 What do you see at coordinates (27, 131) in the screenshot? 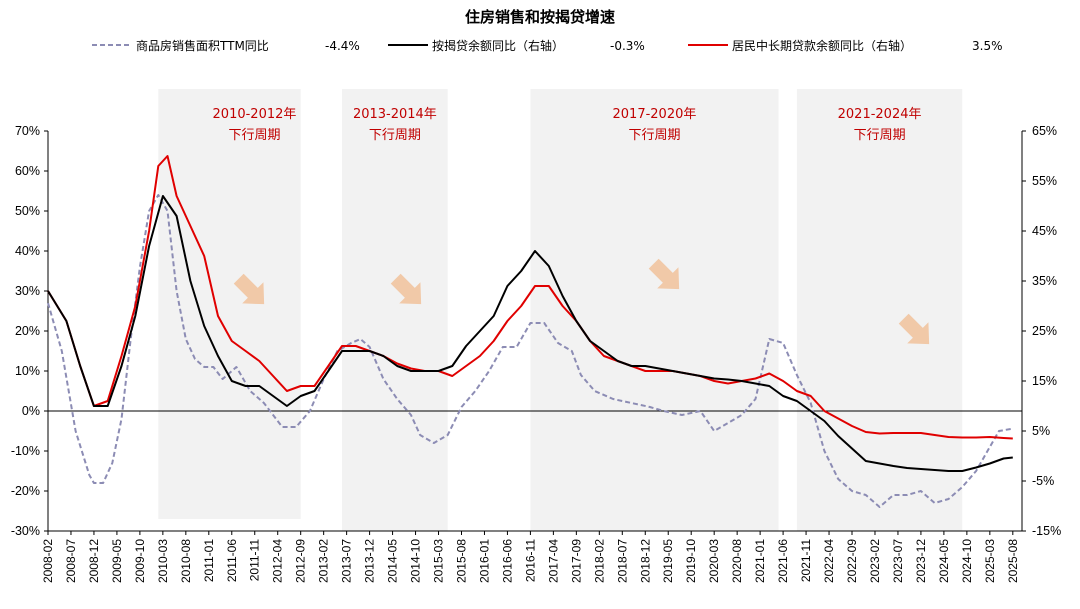
I see `left-tick-label: 70%` at bounding box center [27, 131].